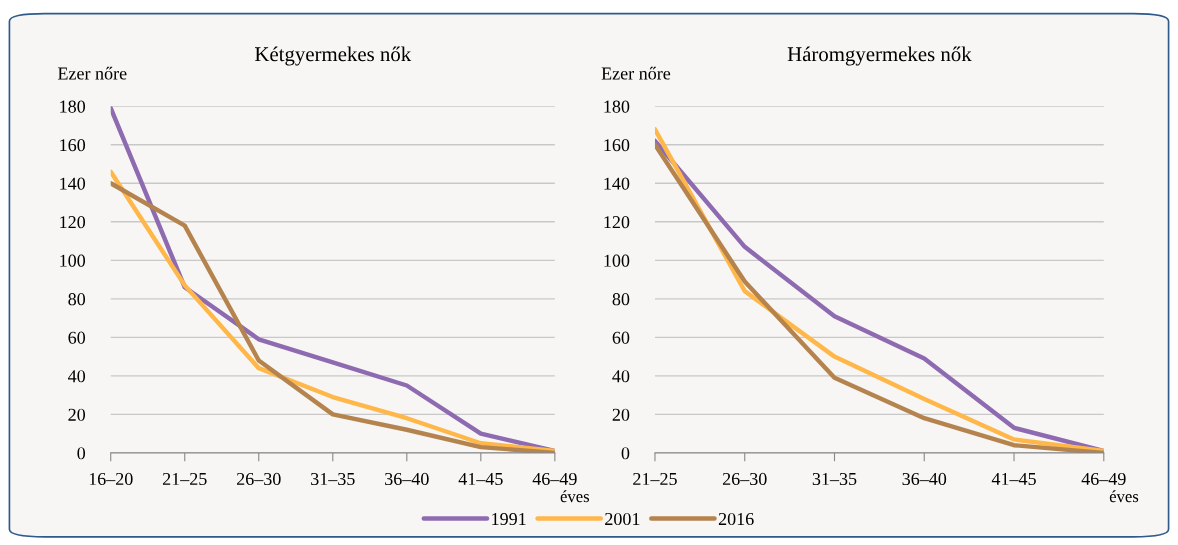  Describe the element at coordinates (736, 519) in the screenshot. I see `legend-label: 2016` at that location.